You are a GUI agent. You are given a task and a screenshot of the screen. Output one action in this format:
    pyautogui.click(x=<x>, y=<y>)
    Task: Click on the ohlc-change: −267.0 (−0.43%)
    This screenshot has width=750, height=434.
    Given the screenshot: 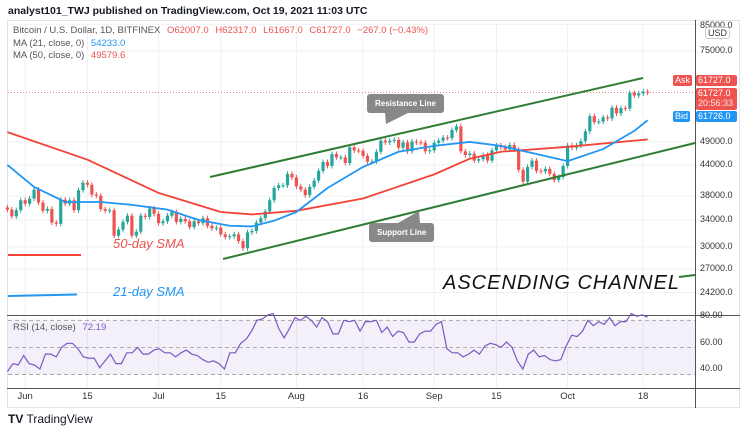 What is the action you would take?
    pyautogui.click(x=393, y=30)
    